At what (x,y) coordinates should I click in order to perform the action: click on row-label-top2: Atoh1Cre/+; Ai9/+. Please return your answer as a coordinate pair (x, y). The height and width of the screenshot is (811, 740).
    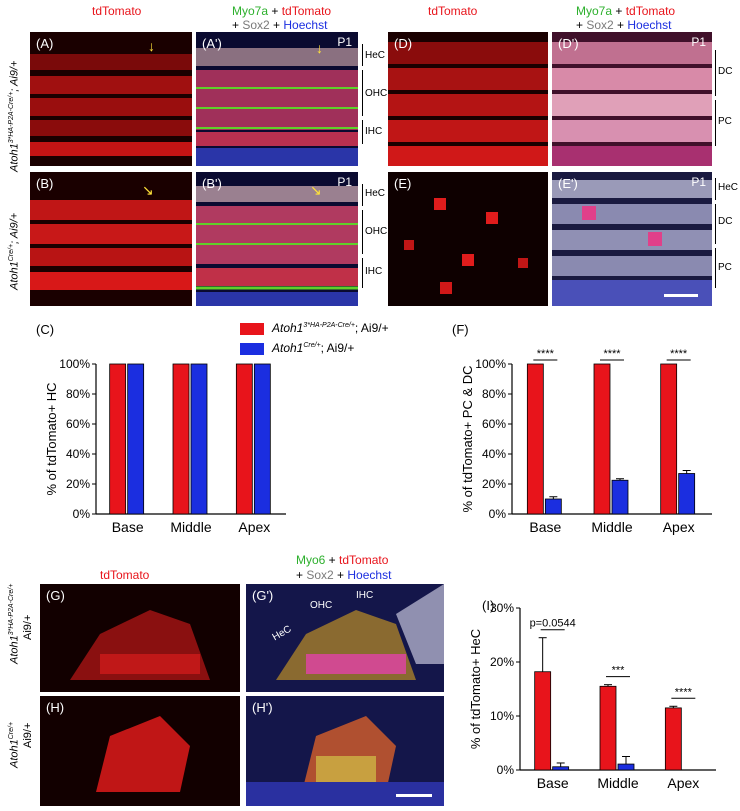
    Looking at the image, I should click on (14, 251).